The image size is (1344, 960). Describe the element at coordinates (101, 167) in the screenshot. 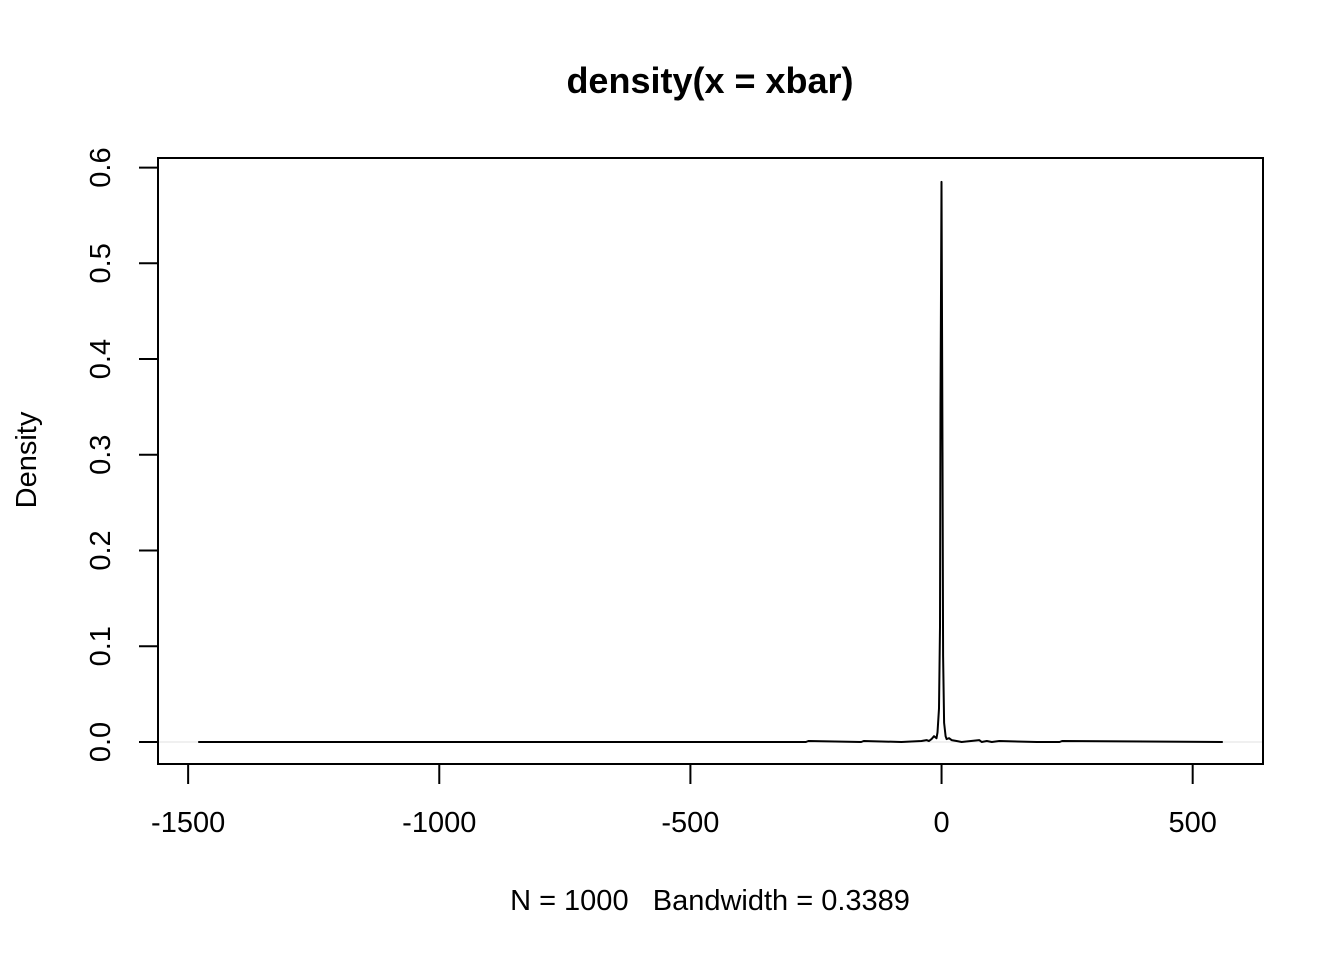

I see `y-tick-label: 0.6` at that location.